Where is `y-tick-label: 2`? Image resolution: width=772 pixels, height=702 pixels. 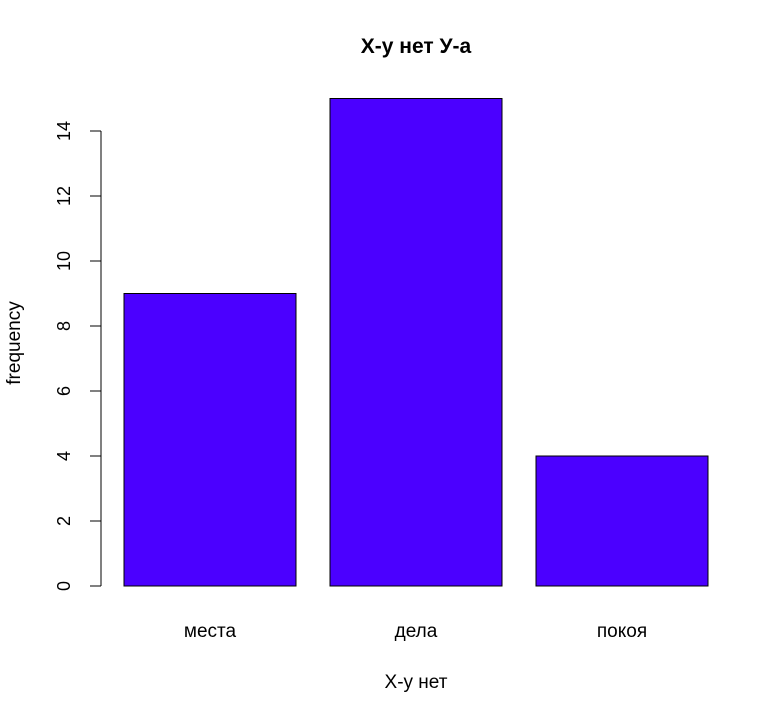 y-tick-label: 2 is located at coordinates (64, 521).